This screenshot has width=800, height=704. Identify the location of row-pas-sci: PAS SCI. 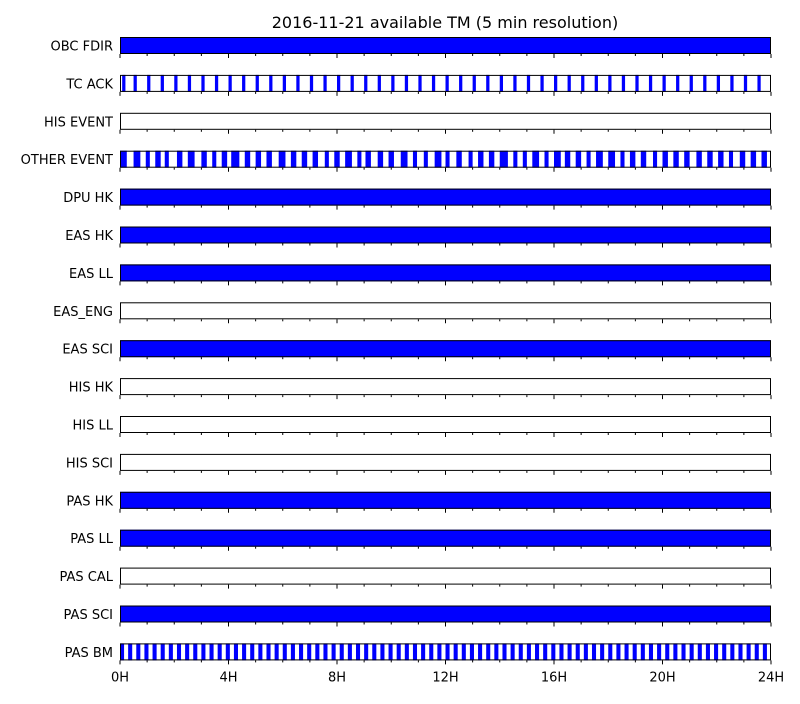
(418, 616).